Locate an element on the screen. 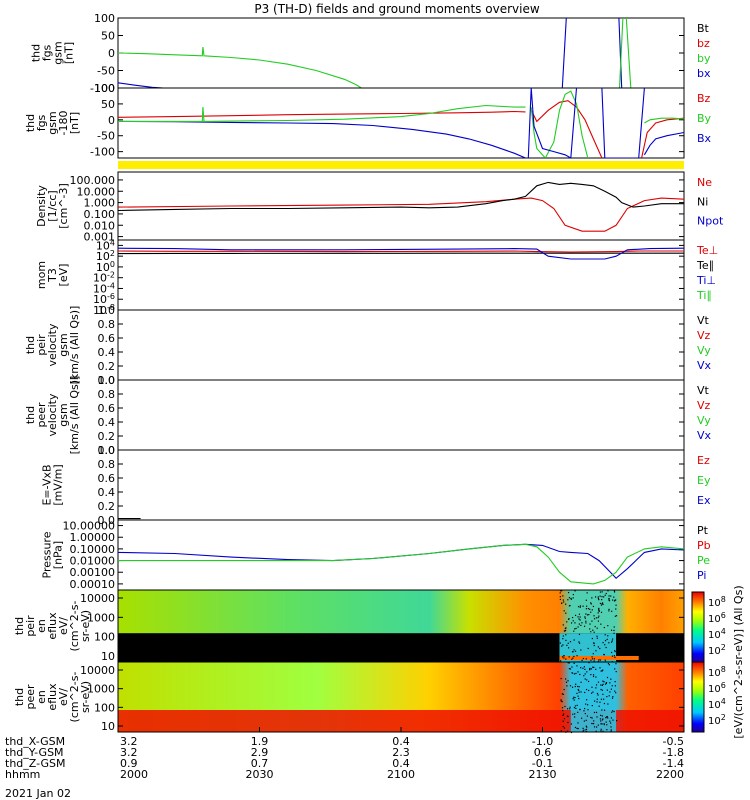  series-line-Bx is located at coordinates (552, 123).